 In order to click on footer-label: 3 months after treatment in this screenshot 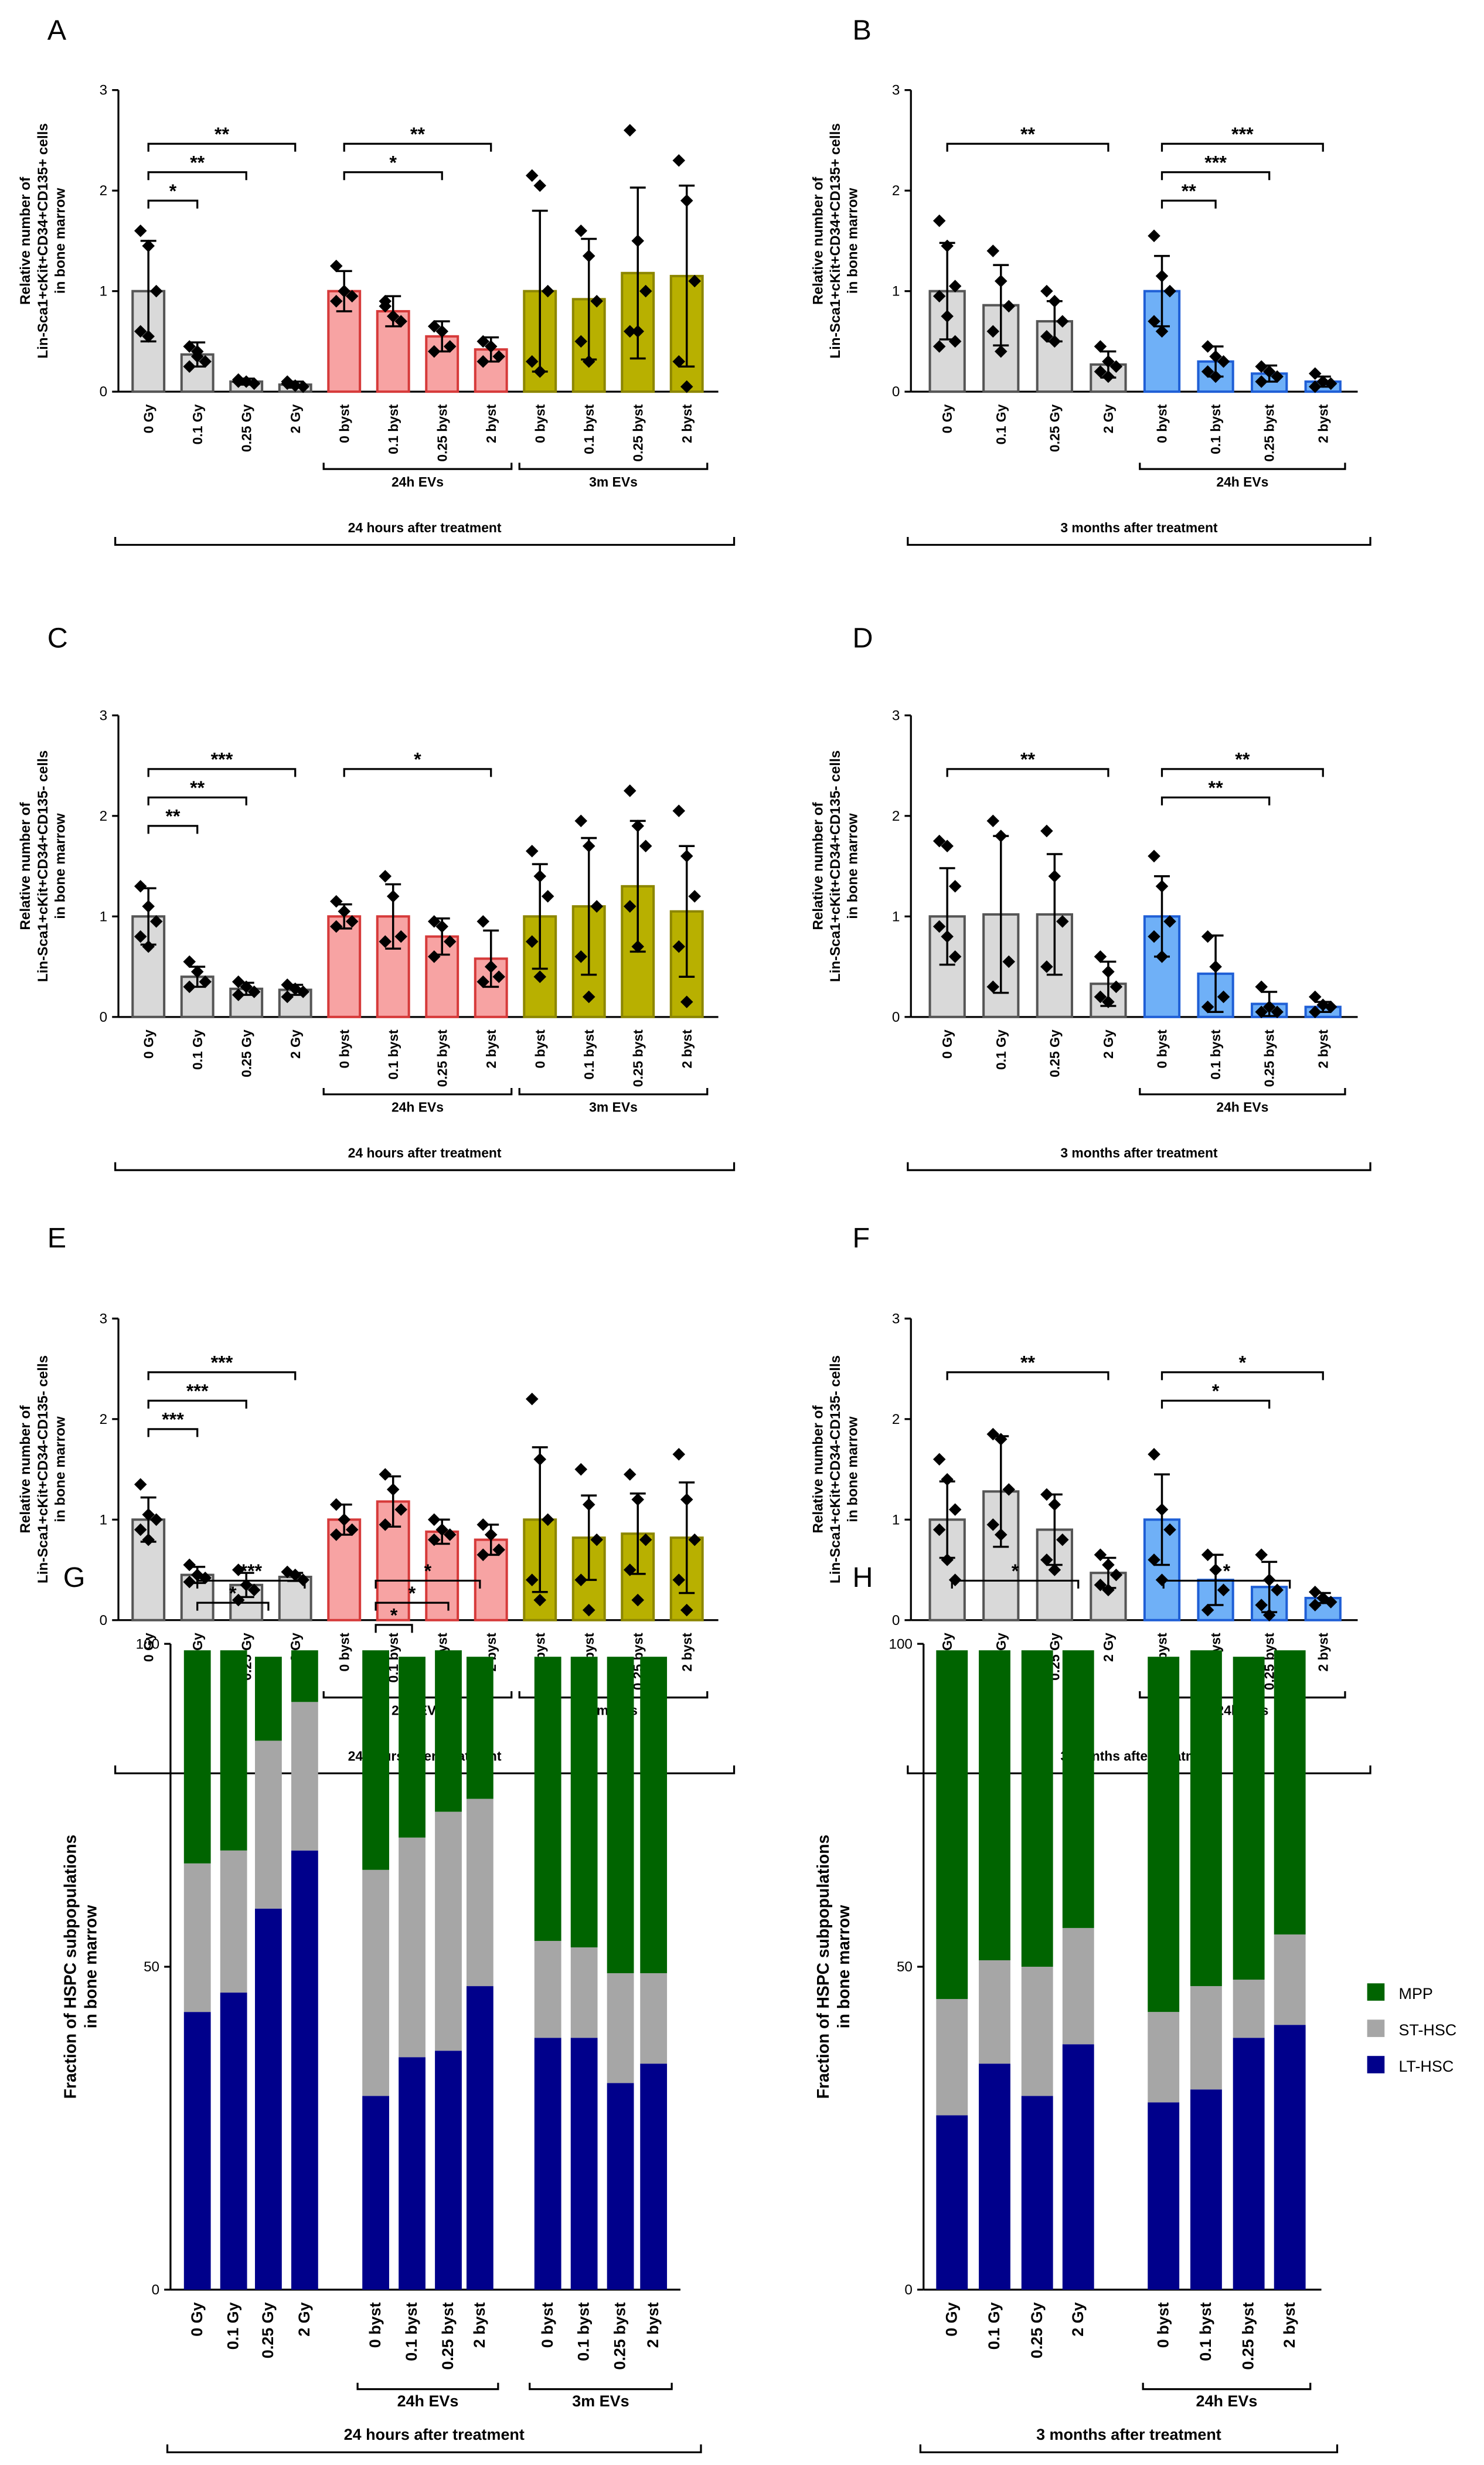, I will do `click(1139, 1153)`.